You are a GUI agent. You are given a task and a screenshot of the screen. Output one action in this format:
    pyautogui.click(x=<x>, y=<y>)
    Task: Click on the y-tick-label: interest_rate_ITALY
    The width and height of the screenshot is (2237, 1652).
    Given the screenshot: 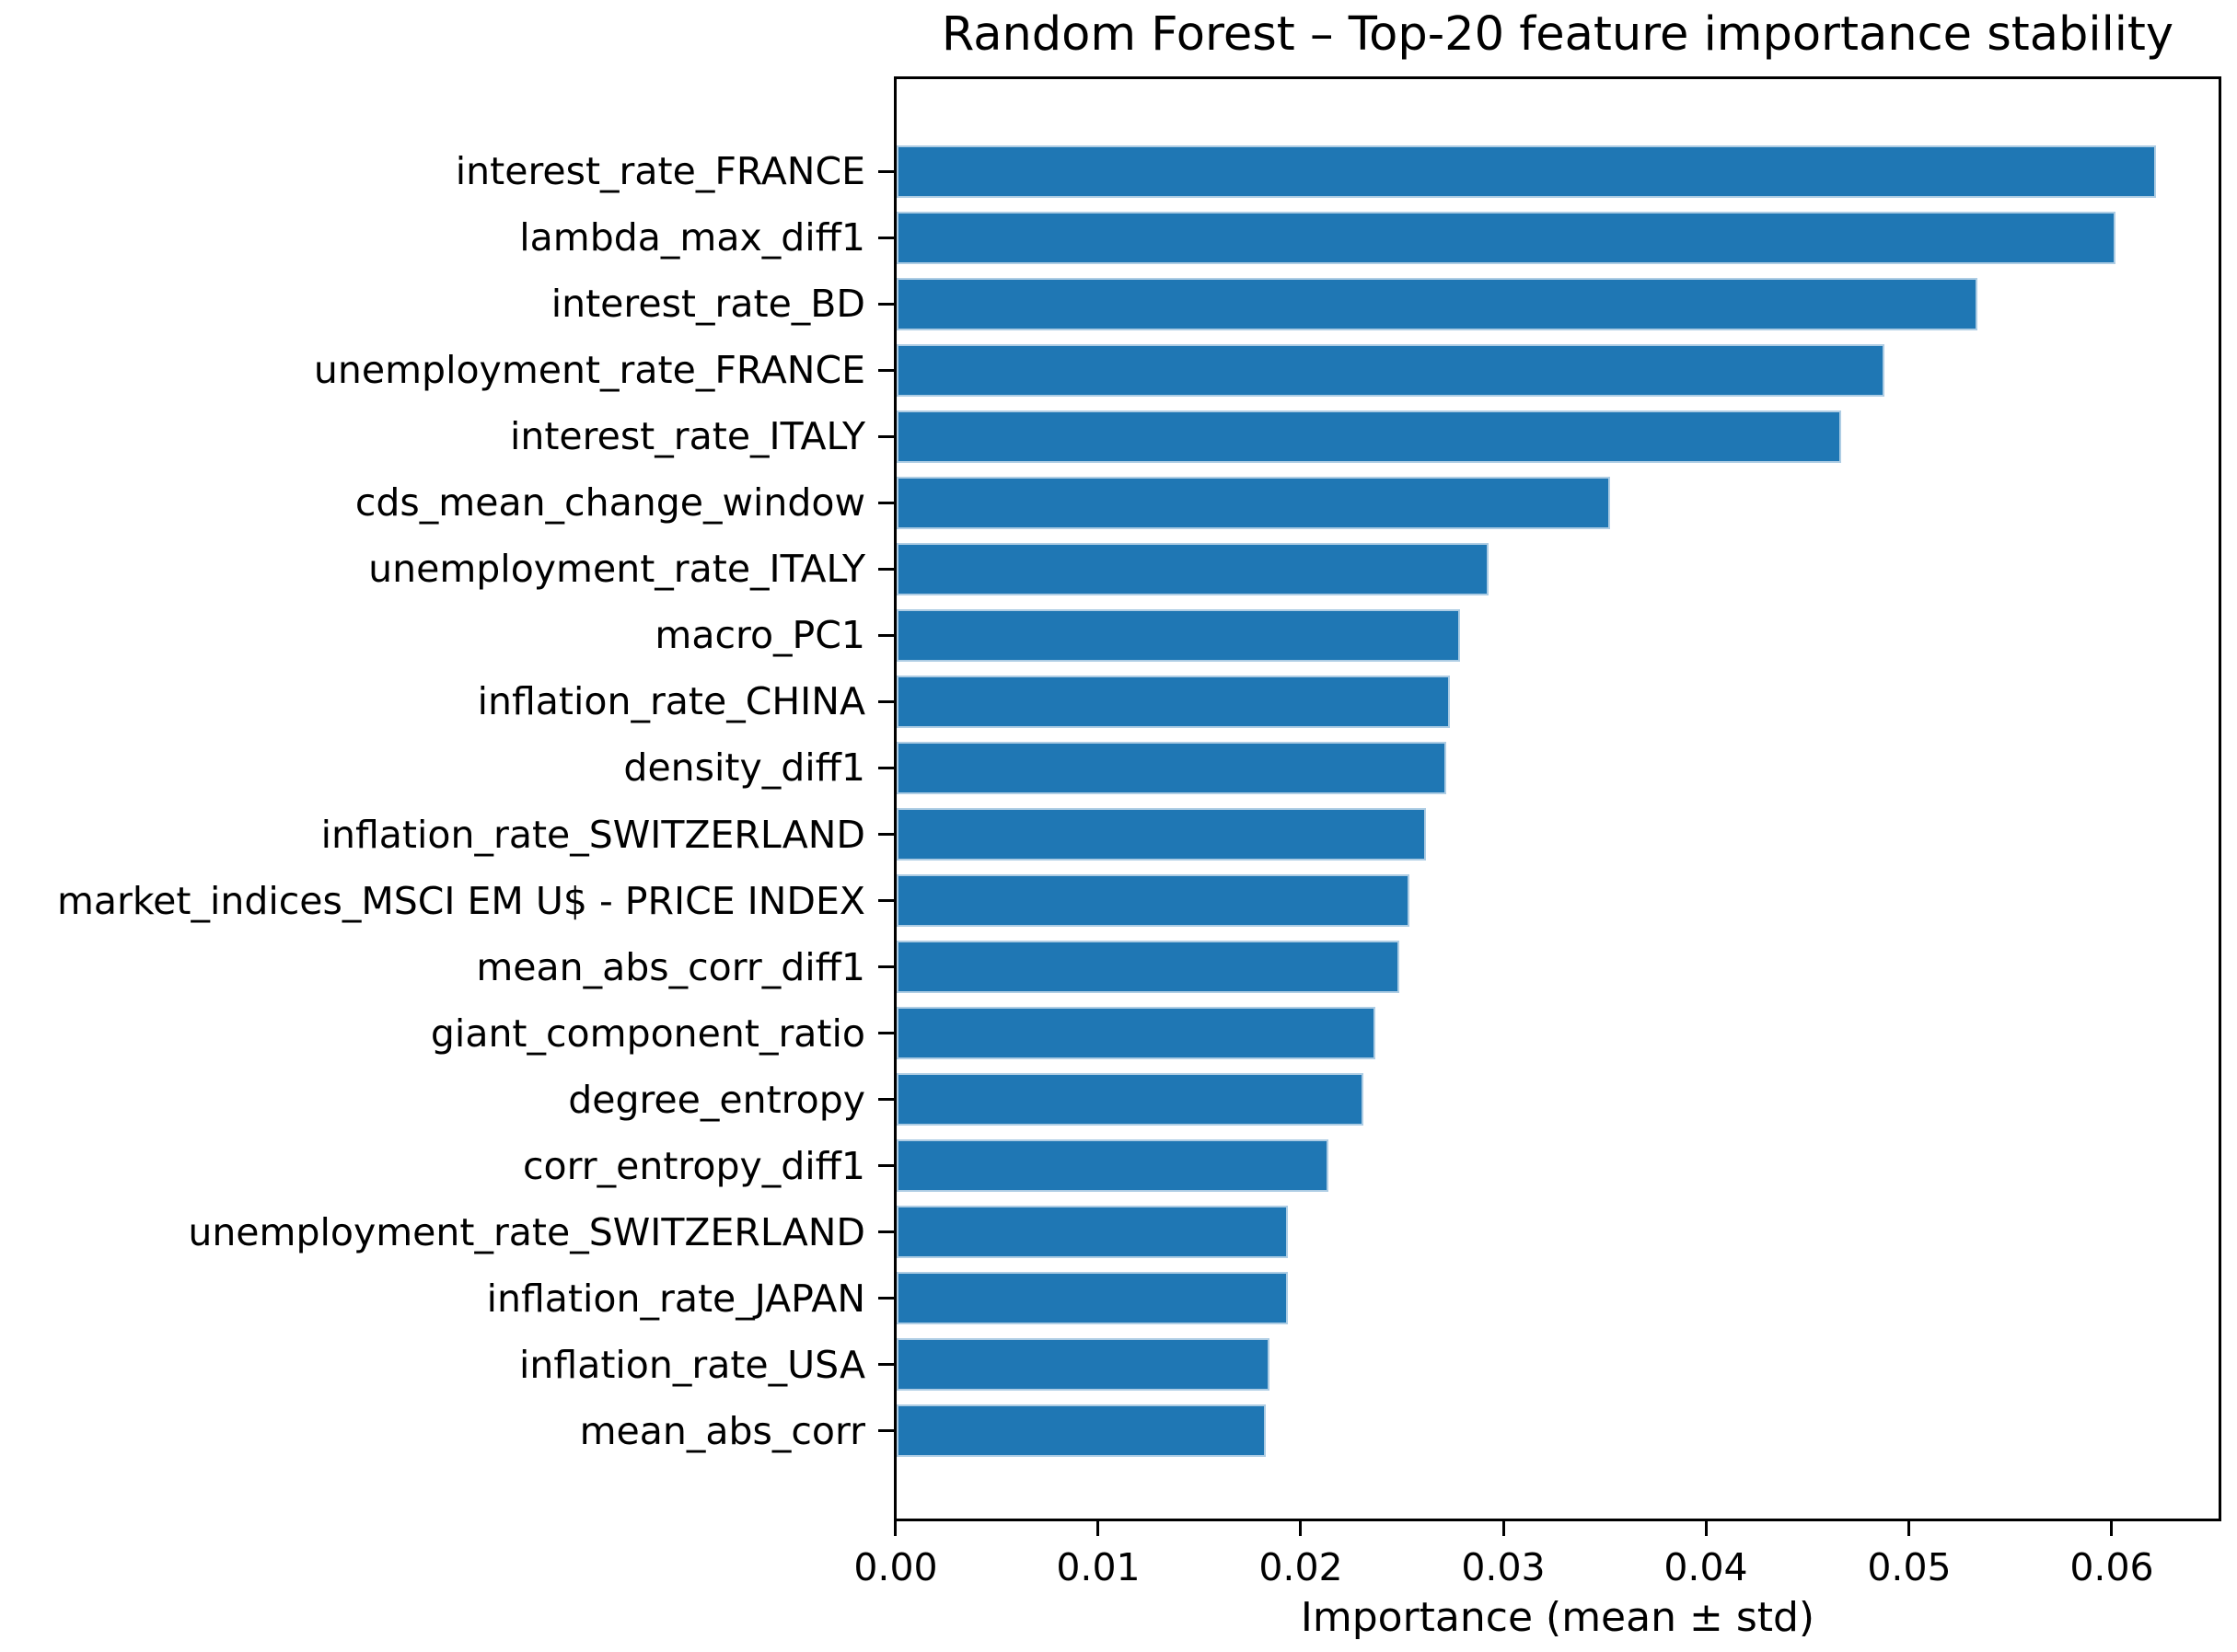 What is the action you would take?
    pyautogui.click(x=687, y=436)
    